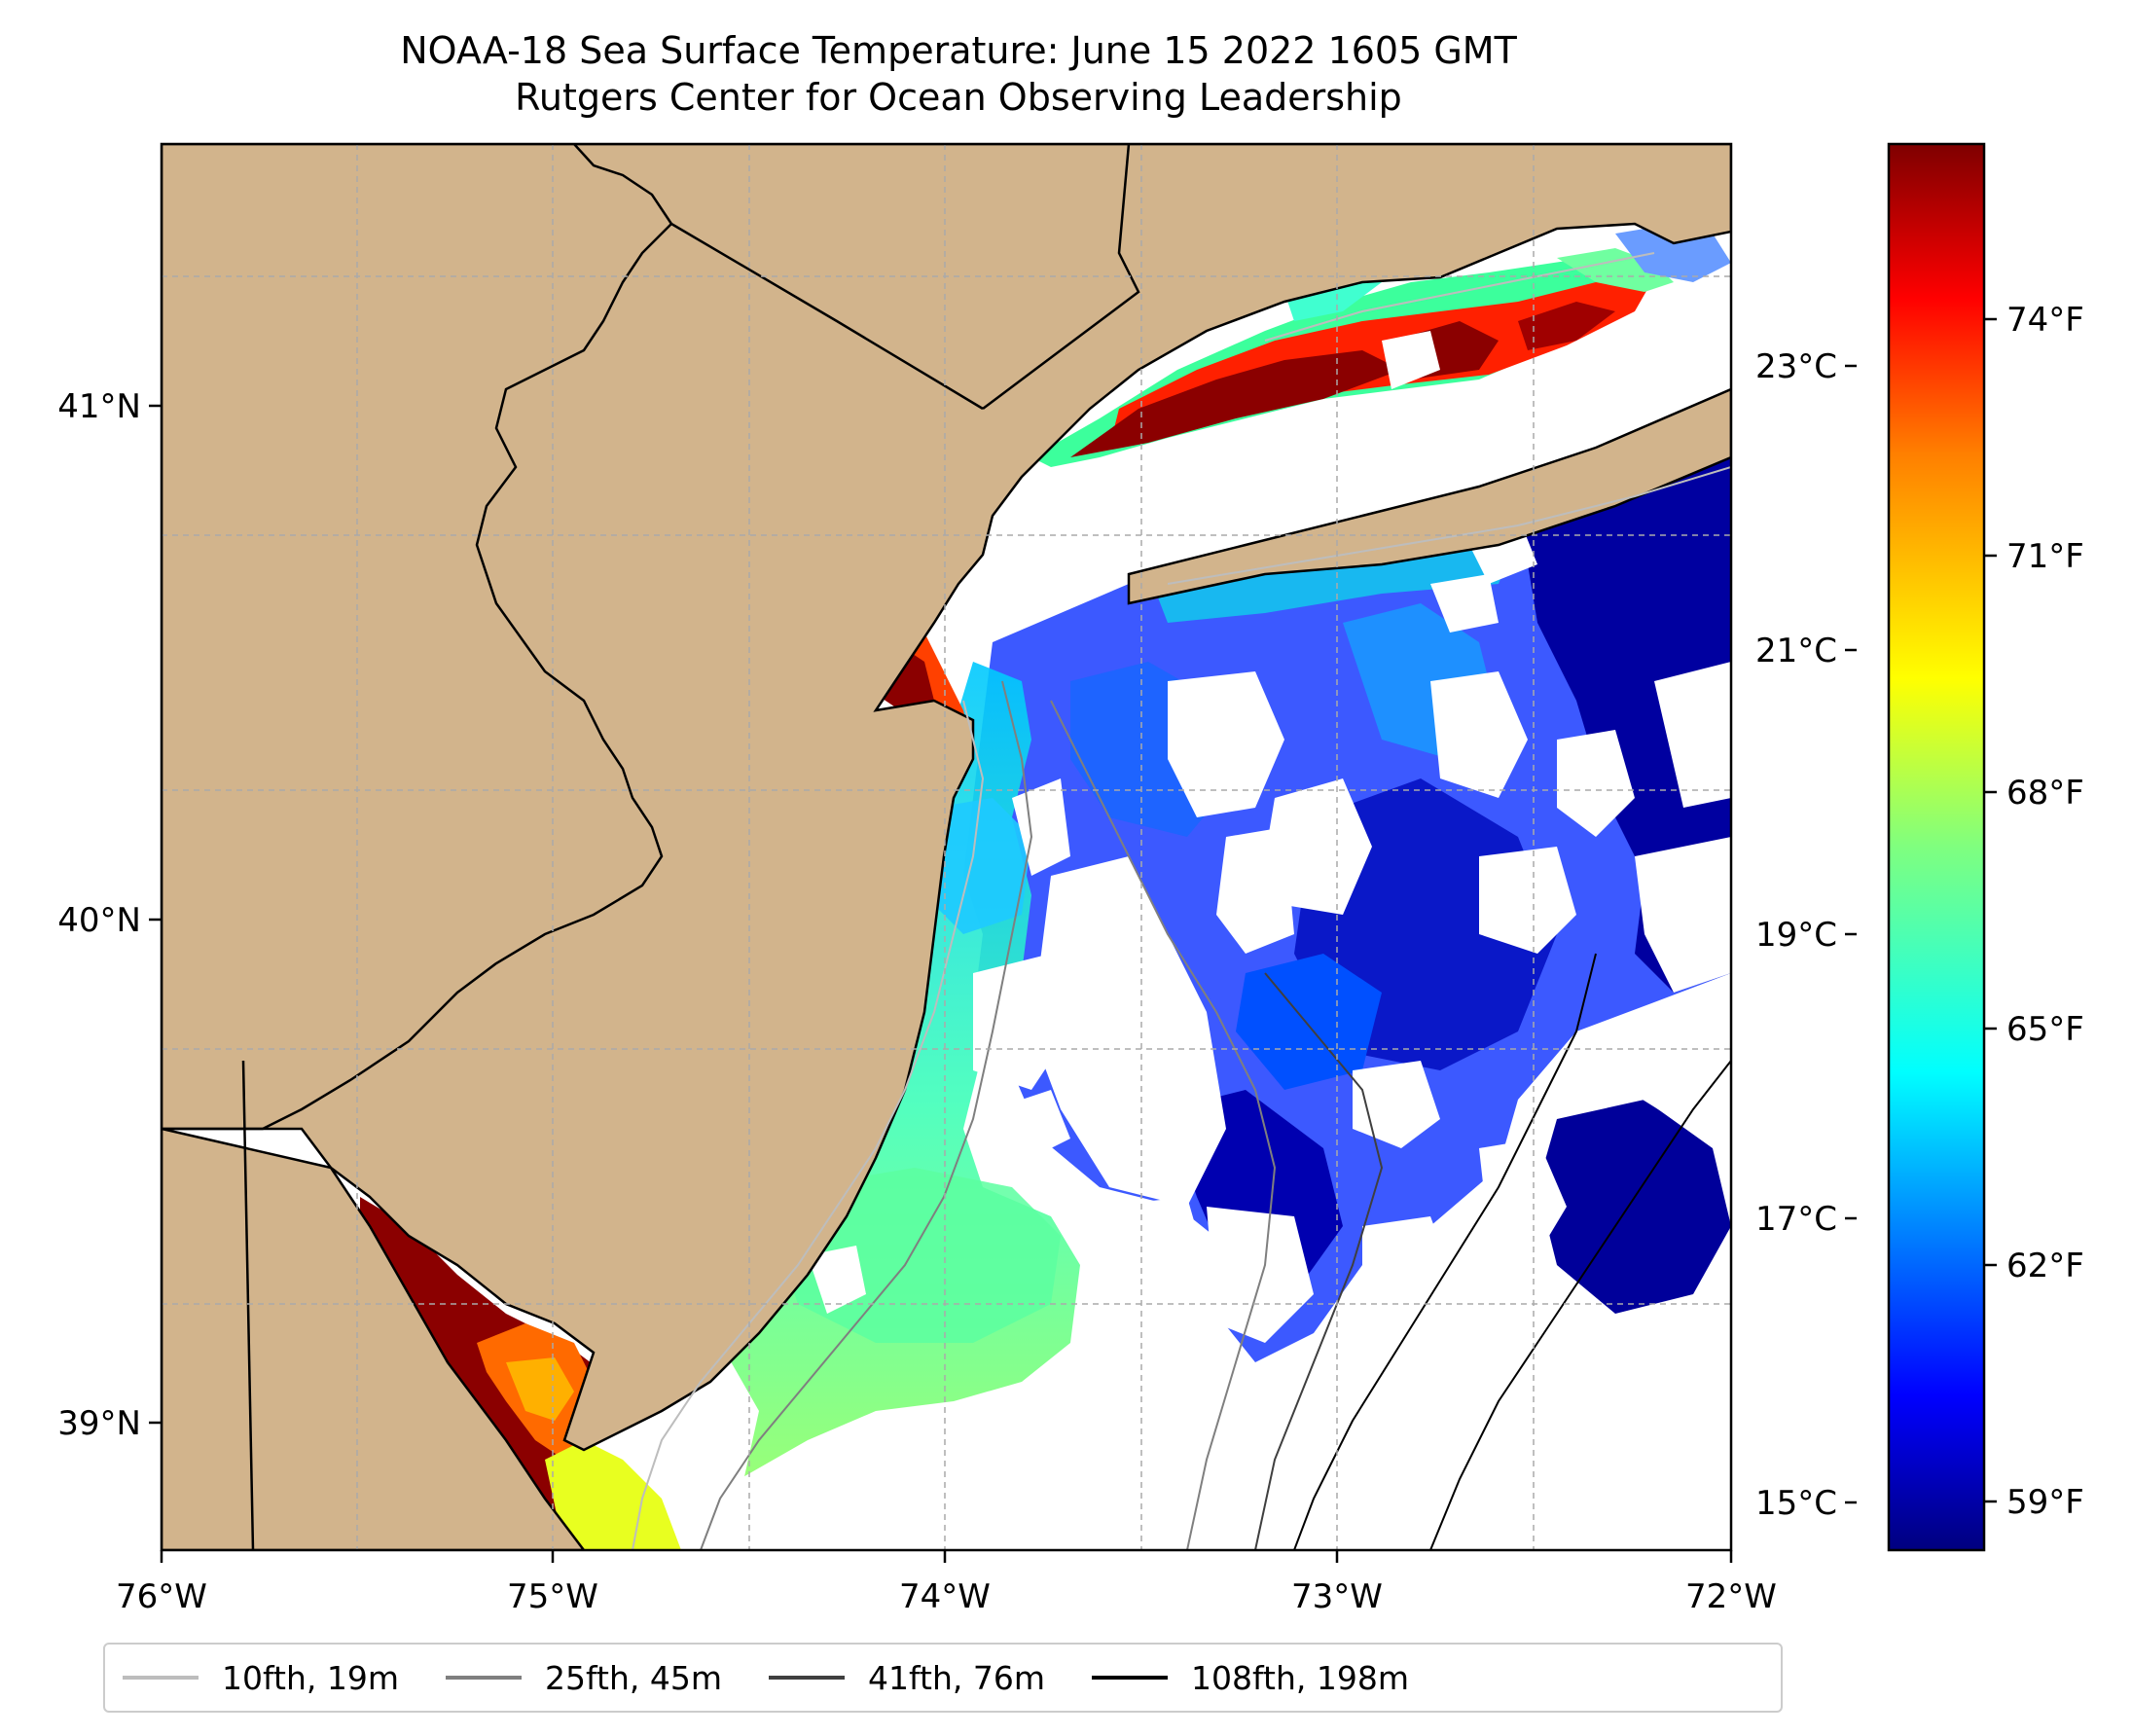 This screenshot has height=1736, width=2132. I want to click on legend-item-108fth: 108fth, 198m, so click(1241, 1678).